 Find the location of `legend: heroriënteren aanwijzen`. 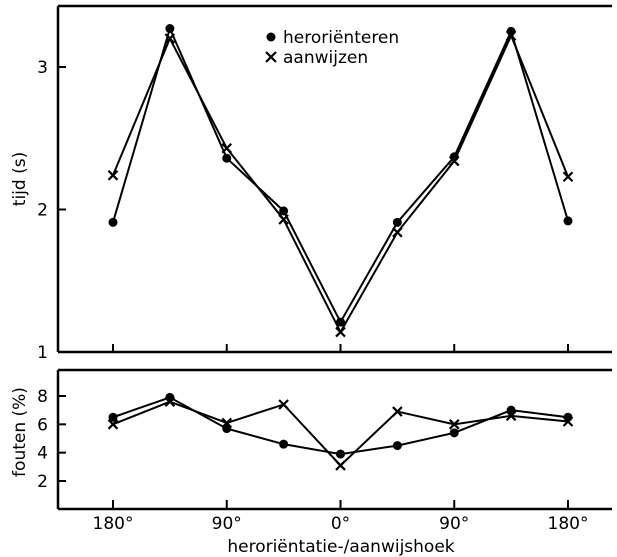

legend: heroriënteren aanwijzen is located at coordinates (332, 48).